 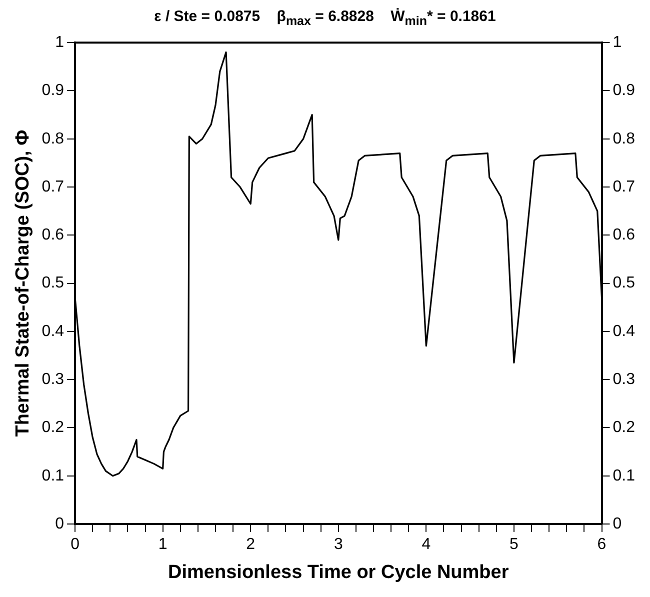 I want to click on y-tick-label: 0.8, so click(x=53, y=139).